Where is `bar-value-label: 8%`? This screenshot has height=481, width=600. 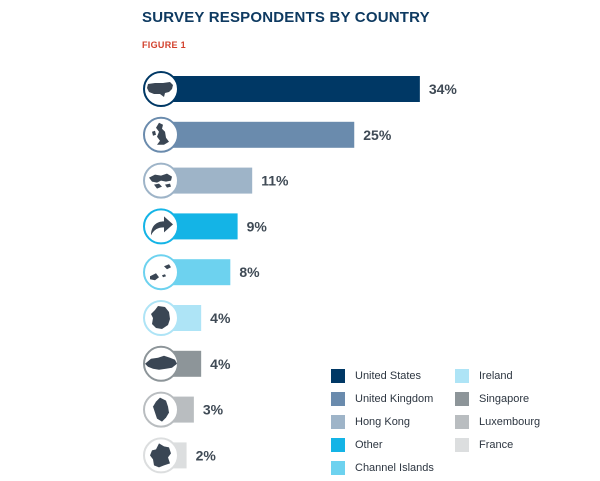
bar-value-label: 8% is located at coordinates (249, 272).